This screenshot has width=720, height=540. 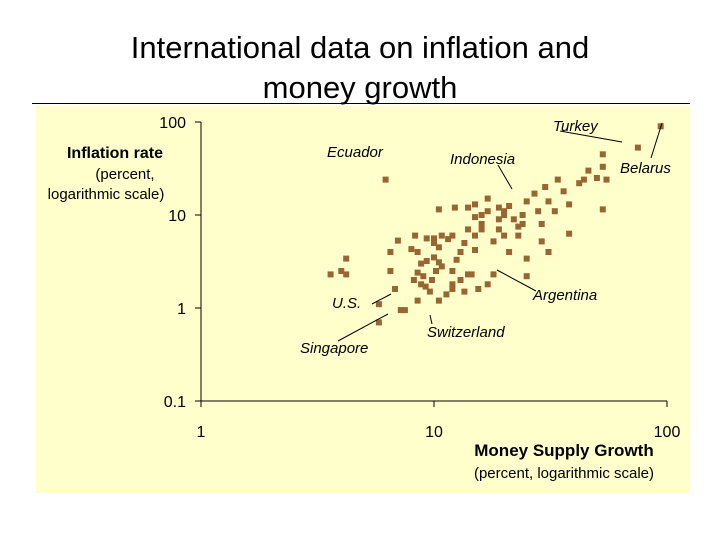 I want to click on y-tick-label-1: 1, so click(x=181, y=309).